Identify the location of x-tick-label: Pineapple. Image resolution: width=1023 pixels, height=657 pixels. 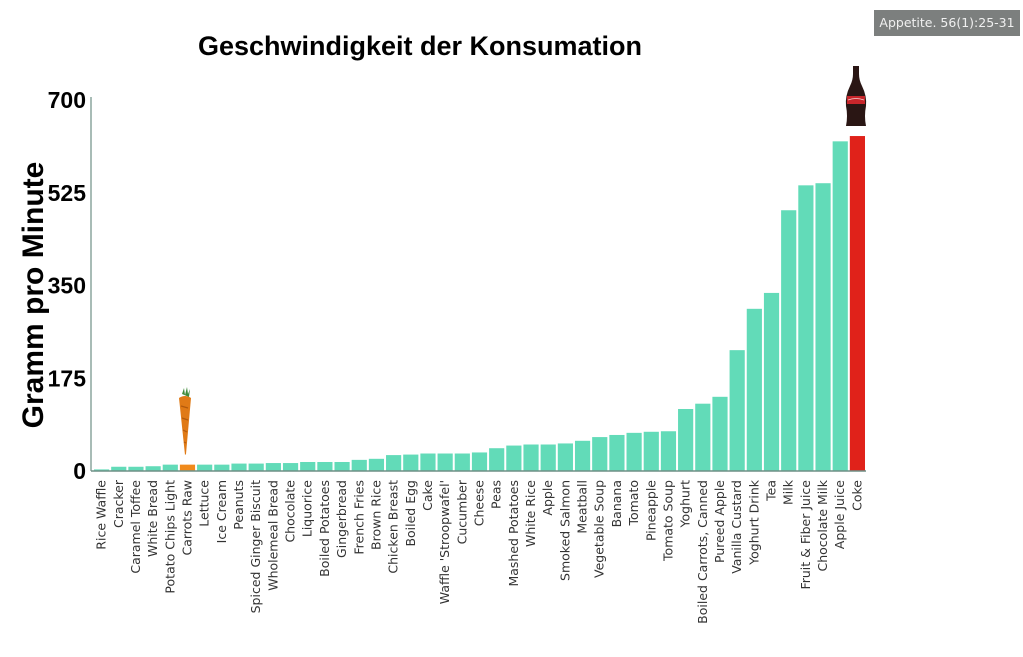
(650, 510).